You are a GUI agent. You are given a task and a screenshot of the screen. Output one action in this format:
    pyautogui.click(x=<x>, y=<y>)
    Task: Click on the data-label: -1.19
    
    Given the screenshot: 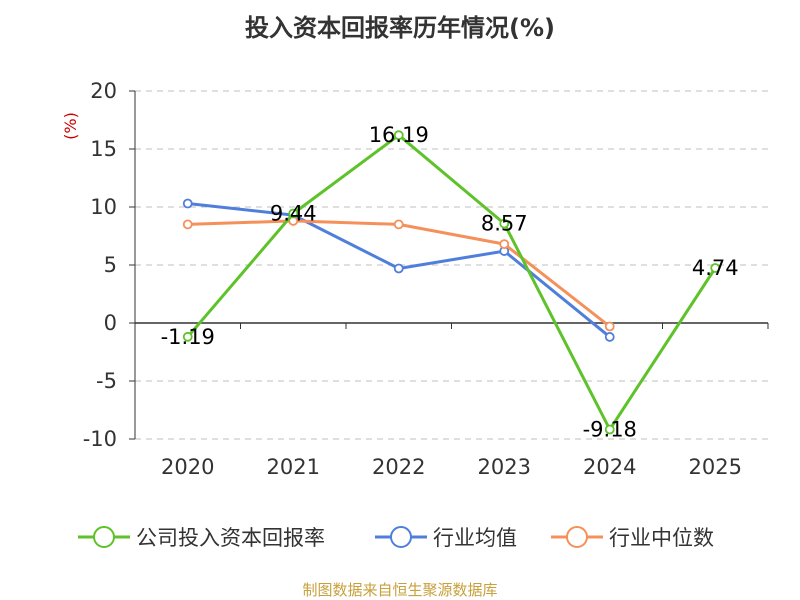 What is the action you would take?
    pyautogui.click(x=188, y=337)
    